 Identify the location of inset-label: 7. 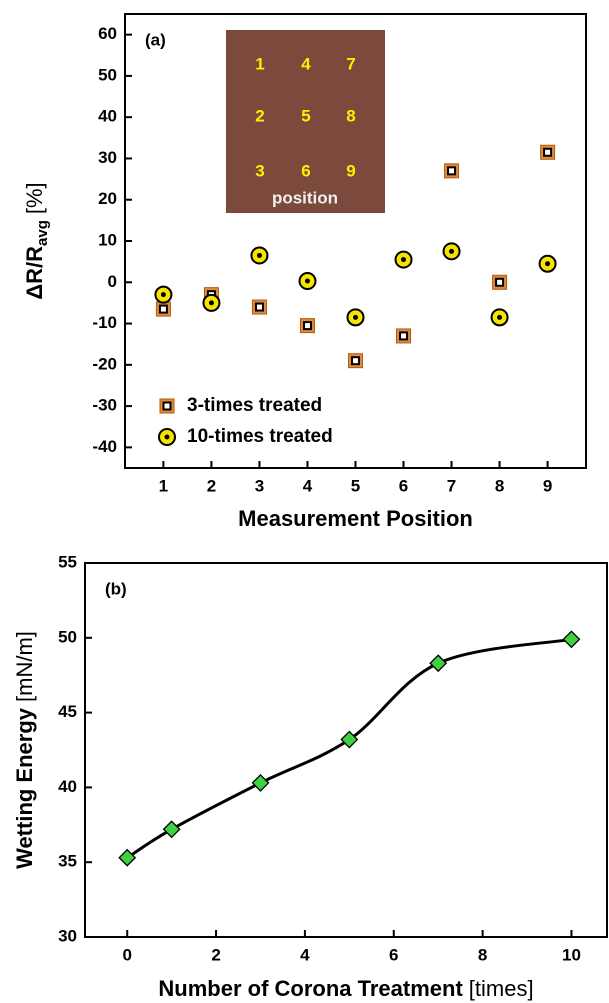
(350, 63).